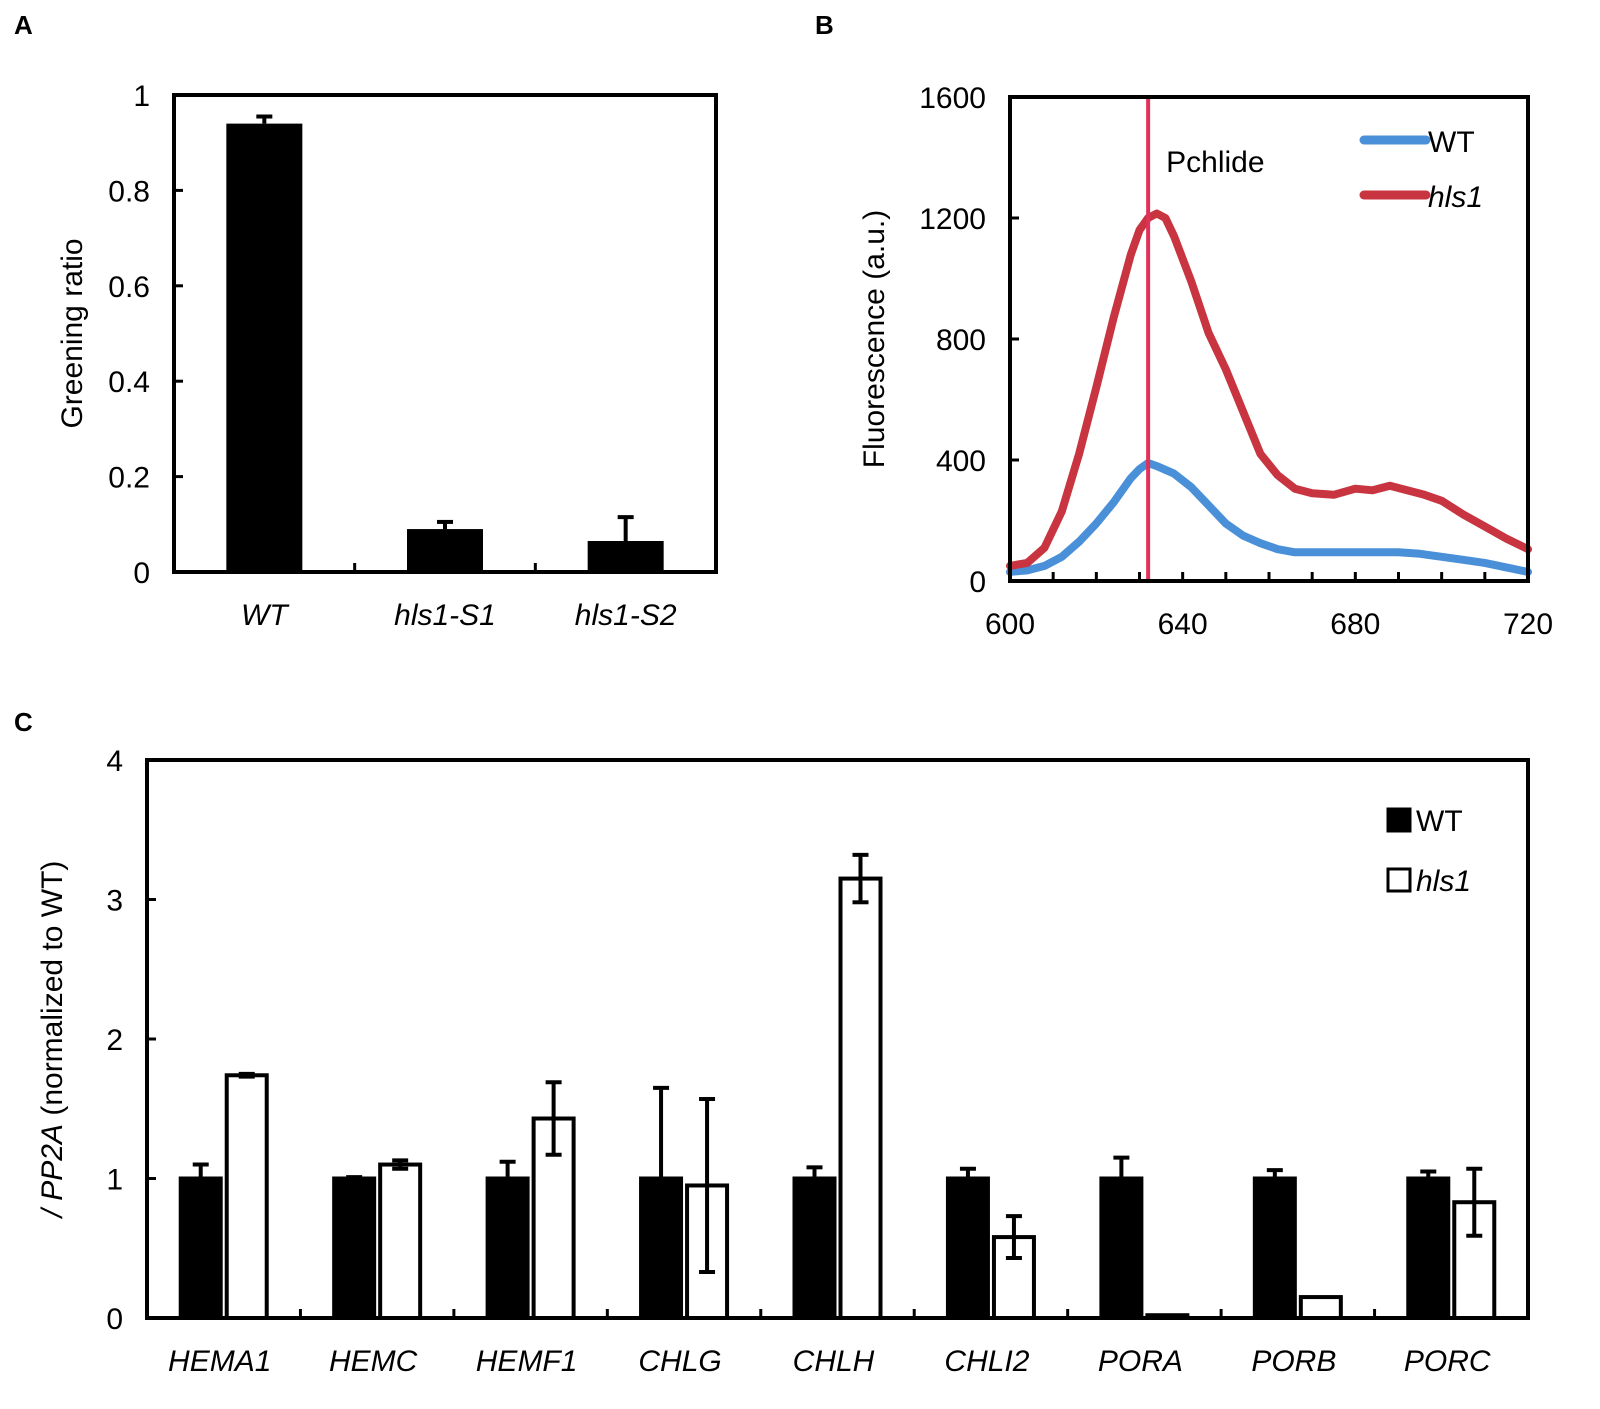 This screenshot has width=1600, height=1409. What do you see at coordinates (1428, 1248) in the screenshot?
I see `bar-WT-PORC` at bounding box center [1428, 1248].